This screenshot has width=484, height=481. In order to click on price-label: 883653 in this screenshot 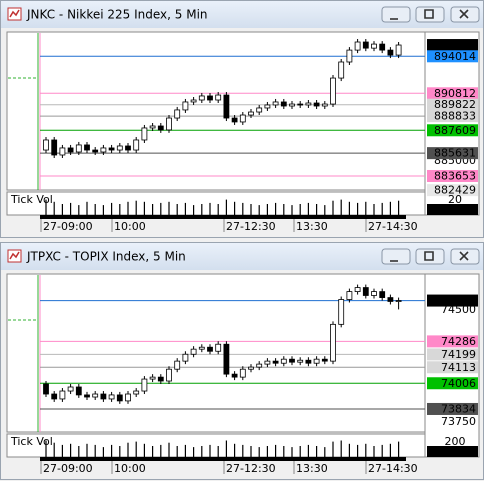, I will do `click(455, 175)`.